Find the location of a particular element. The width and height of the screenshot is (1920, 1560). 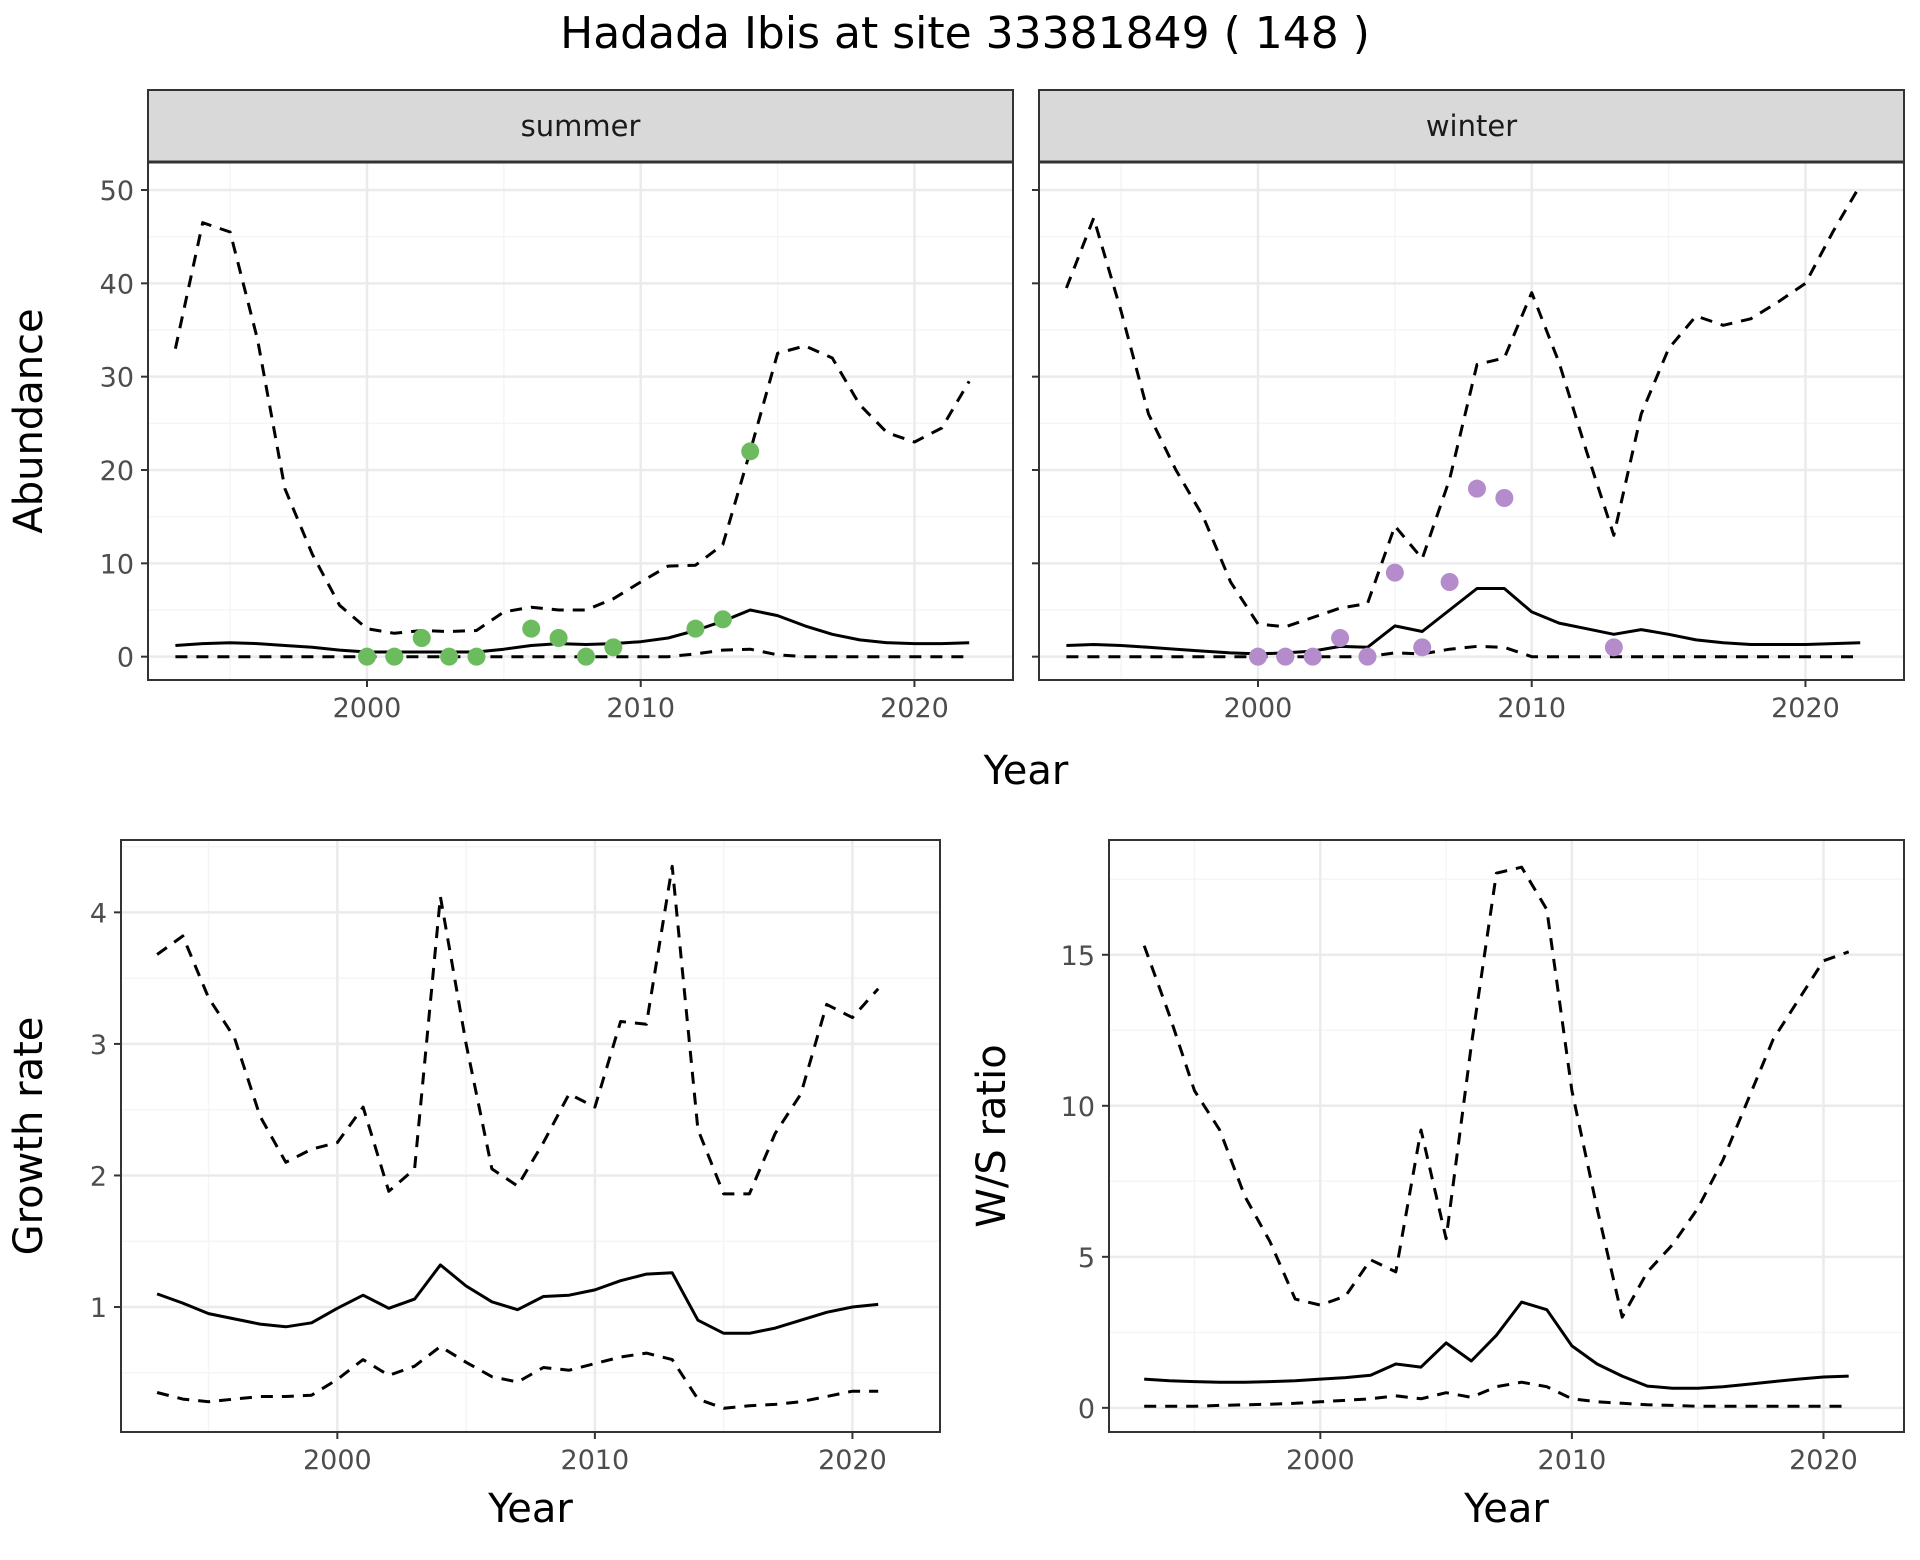

x-axis-title-top: Year is located at coordinates (1026, 771).